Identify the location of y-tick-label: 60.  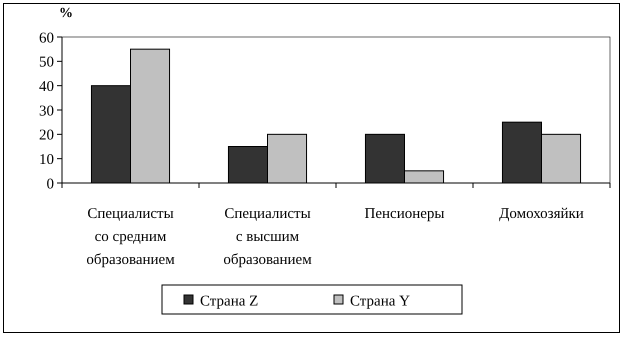
(46, 38).